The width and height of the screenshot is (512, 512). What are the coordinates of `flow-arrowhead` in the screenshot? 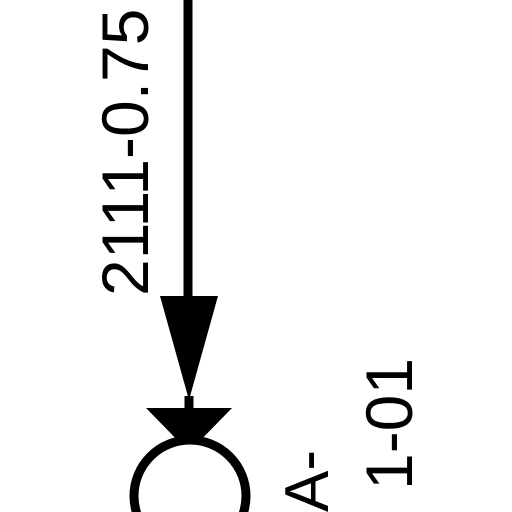 It's located at (189, 348).